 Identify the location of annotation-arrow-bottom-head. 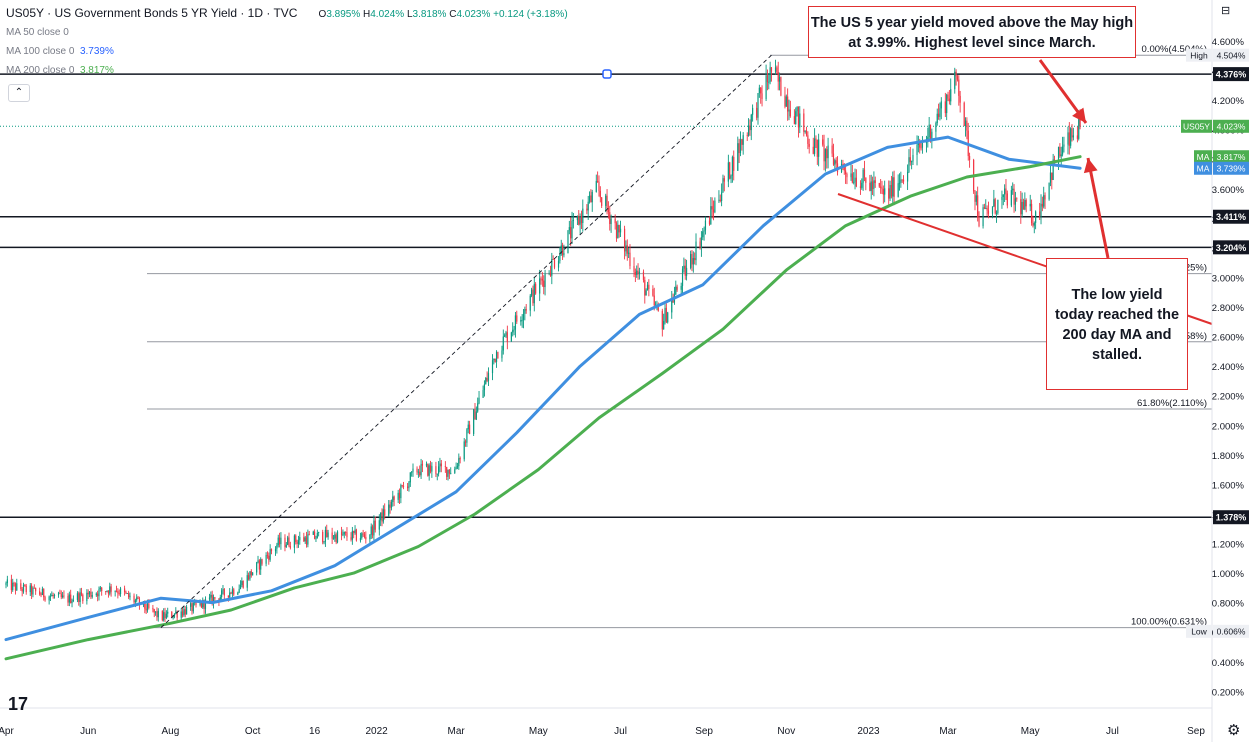
(1090, 166).